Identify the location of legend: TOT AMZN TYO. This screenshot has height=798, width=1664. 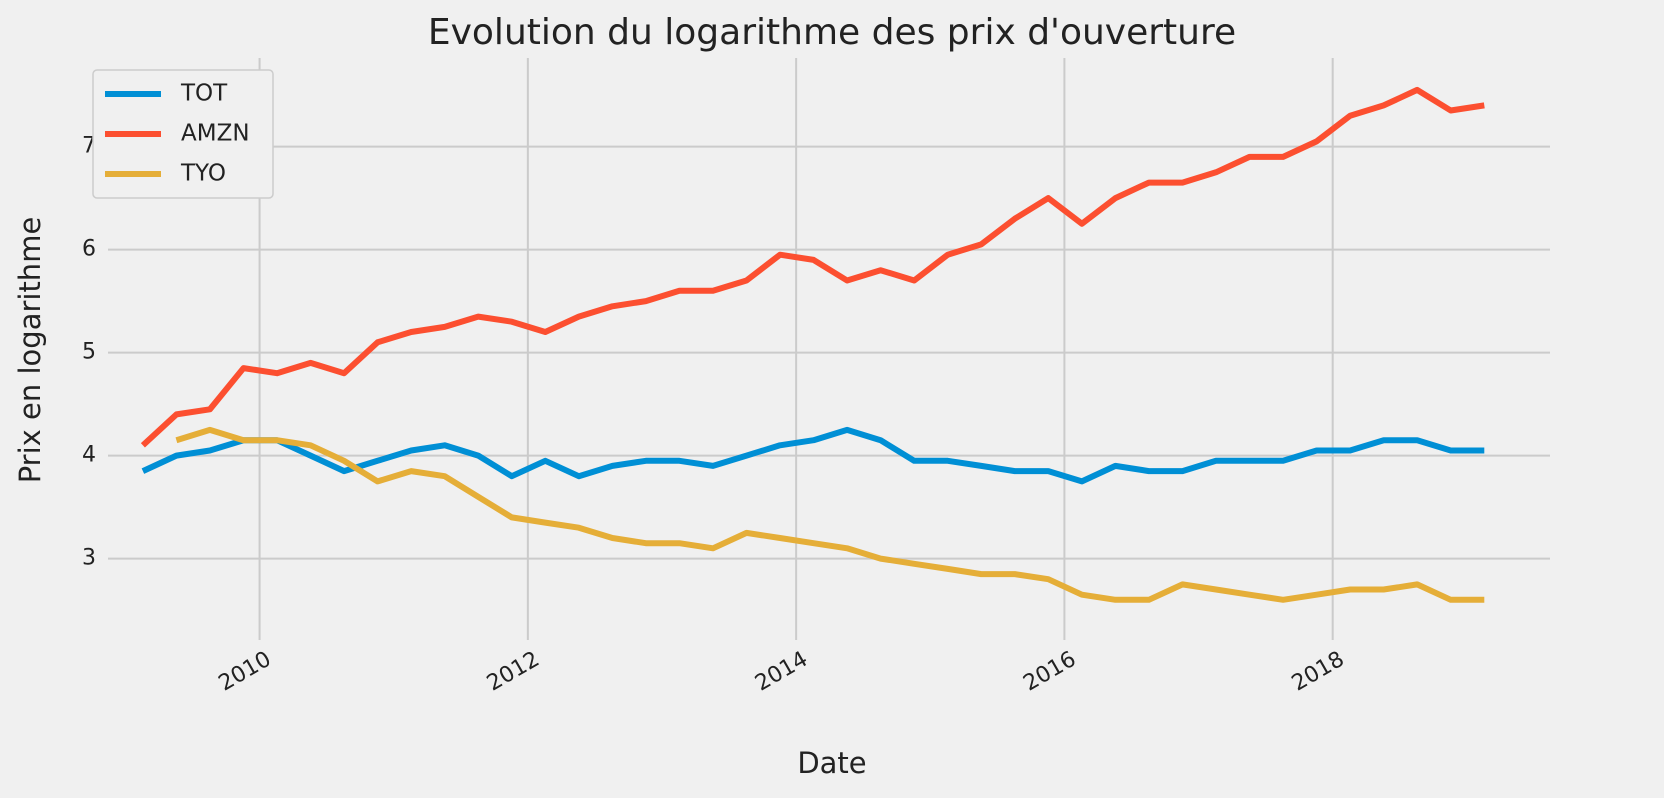
(183, 134).